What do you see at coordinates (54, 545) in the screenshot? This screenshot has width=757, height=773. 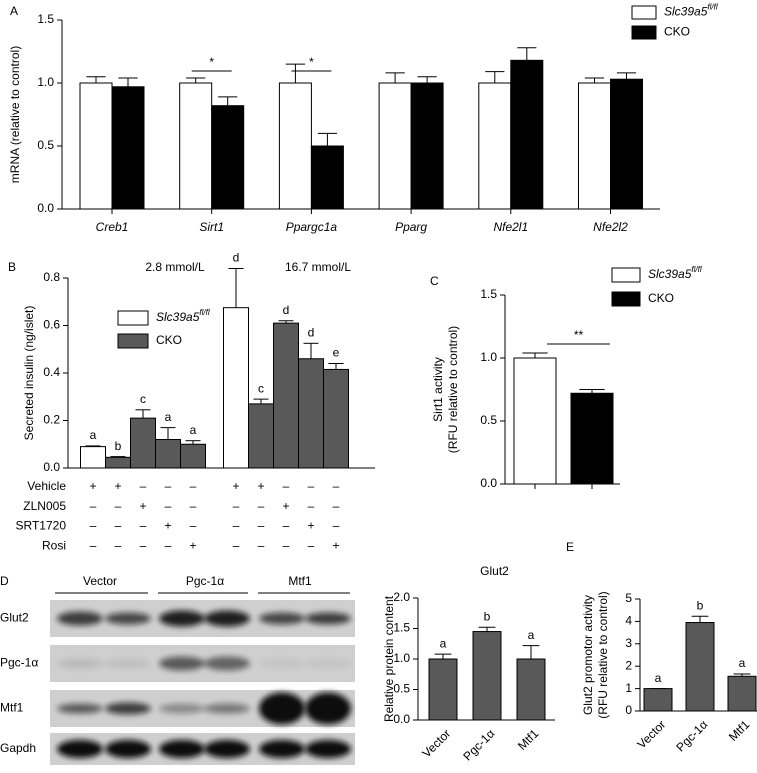 I see `treatment-name: Rosi` at bounding box center [54, 545].